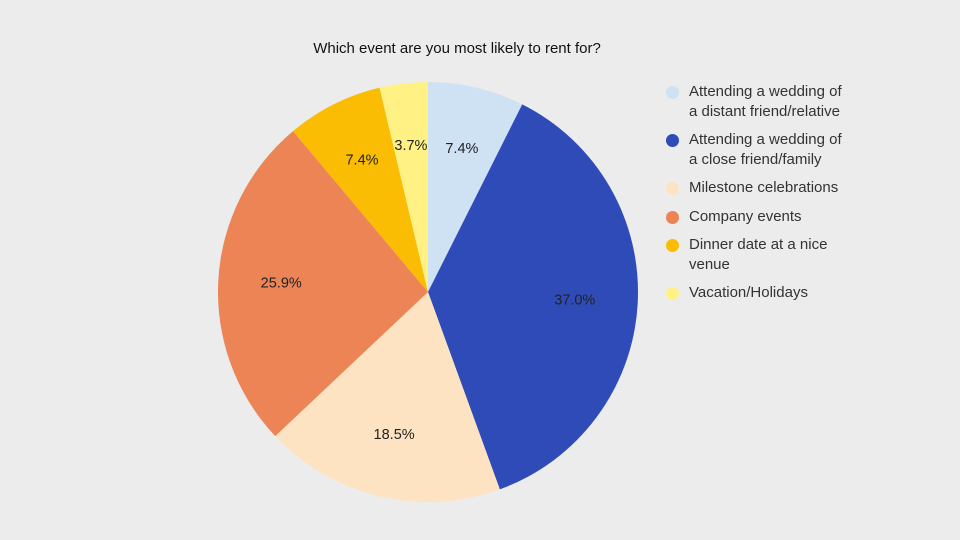 The height and width of the screenshot is (540, 960). Describe the element at coordinates (748, 292) in the screenshot. I see `legend-label: Vacation/Holidays` at that location.